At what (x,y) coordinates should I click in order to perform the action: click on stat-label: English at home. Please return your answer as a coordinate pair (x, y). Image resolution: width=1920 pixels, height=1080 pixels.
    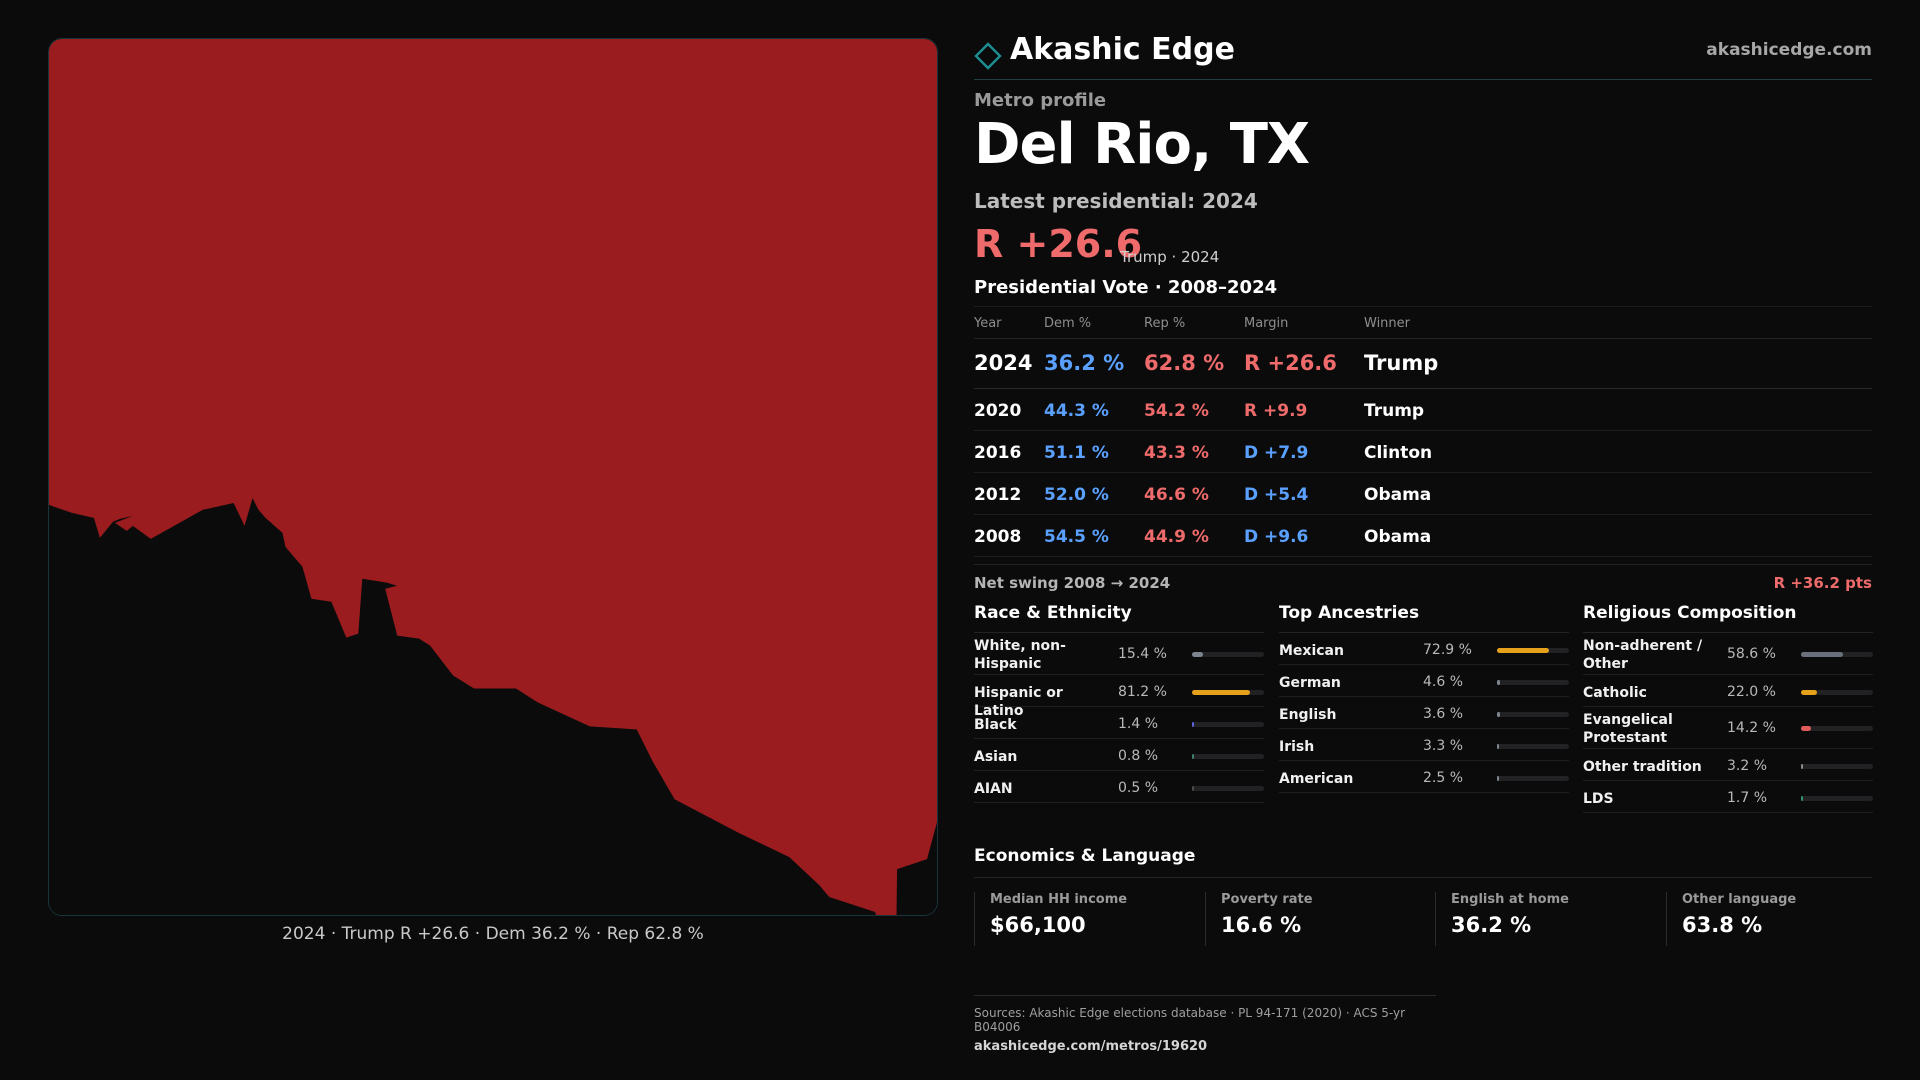
    Looking at the image, I should click on (1510, 899).